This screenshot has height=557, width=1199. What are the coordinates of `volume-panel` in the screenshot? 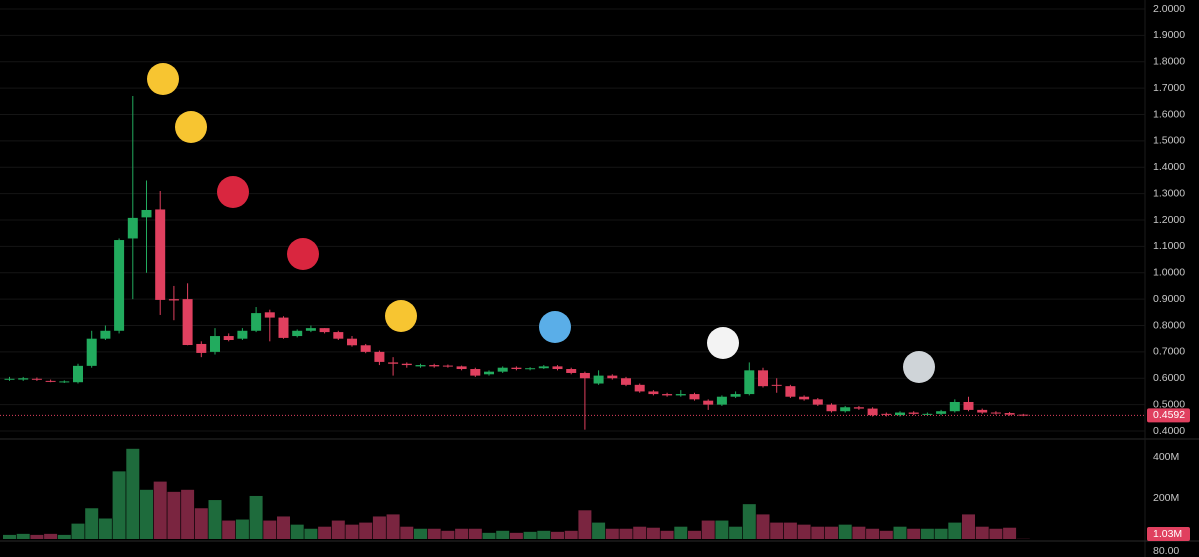 It's located at (516, 493).